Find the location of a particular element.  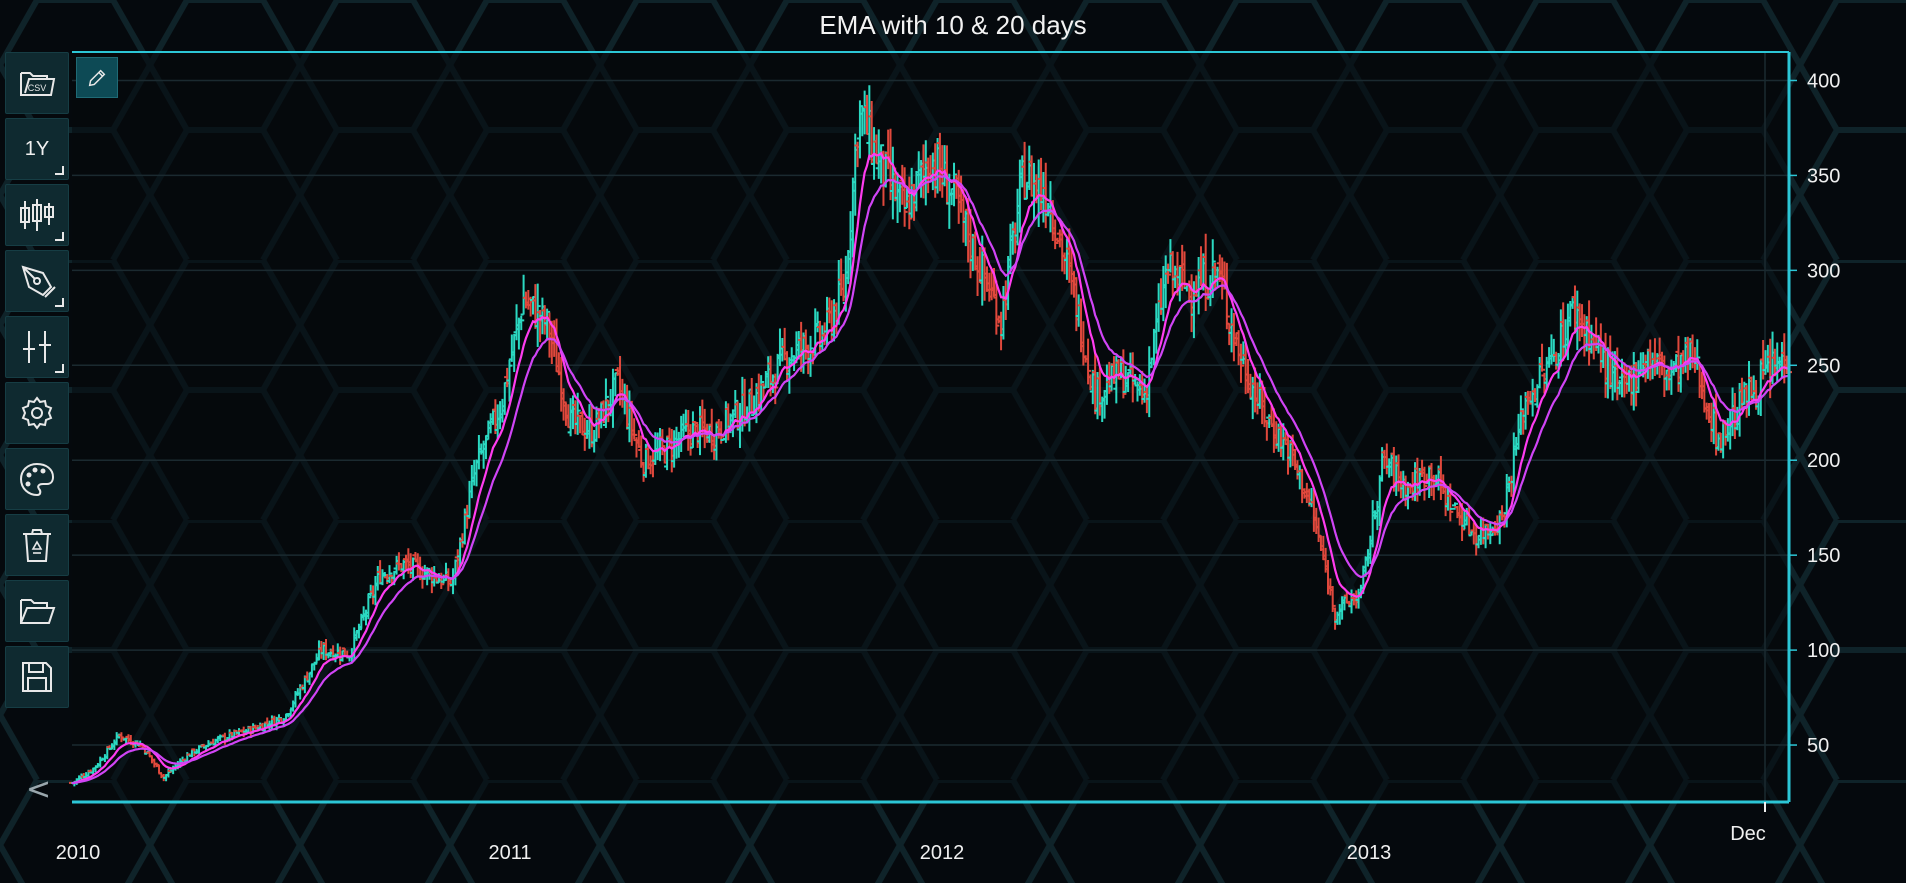

svg-text: CSV is located at coordinates (37, 88).